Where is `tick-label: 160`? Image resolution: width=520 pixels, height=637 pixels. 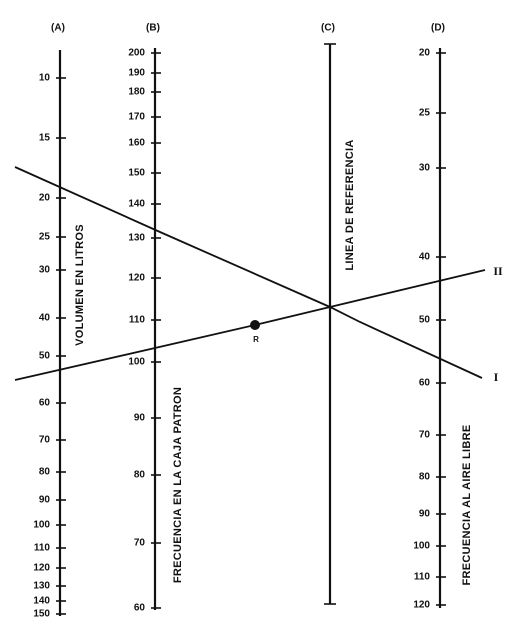
tick-label: 160 is located at coordinates (136, 143).